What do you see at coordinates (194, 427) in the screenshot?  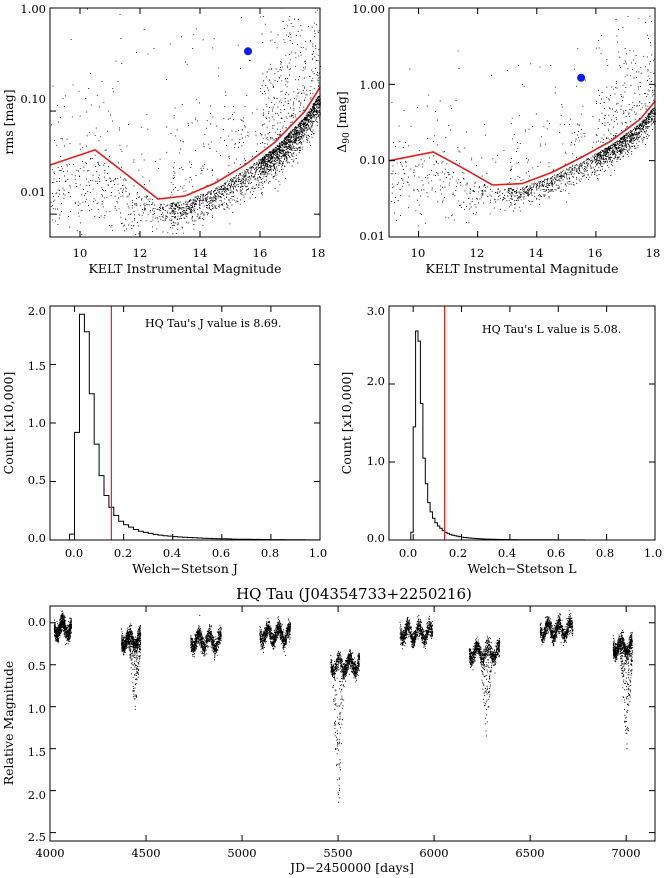 I see `j-histogram-steps` at bounding box center [194, 427].